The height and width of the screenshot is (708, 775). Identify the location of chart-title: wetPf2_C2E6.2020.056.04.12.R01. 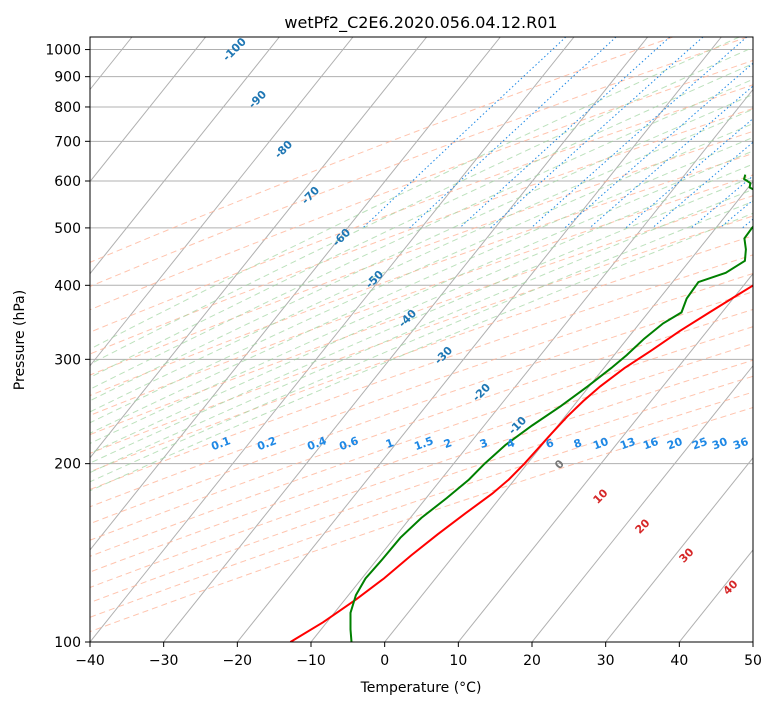
(420, 23).